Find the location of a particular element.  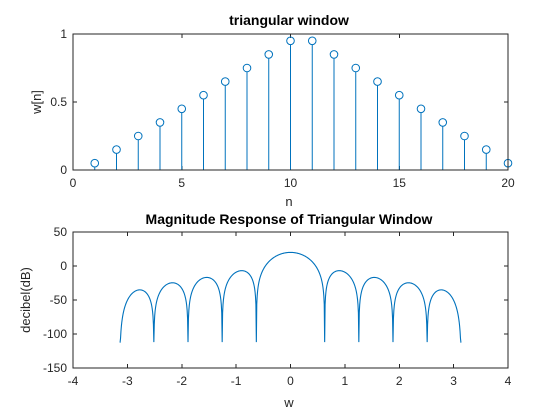

magnitude-plot-xtick-label: 0 is located at coordinates (290, 381).